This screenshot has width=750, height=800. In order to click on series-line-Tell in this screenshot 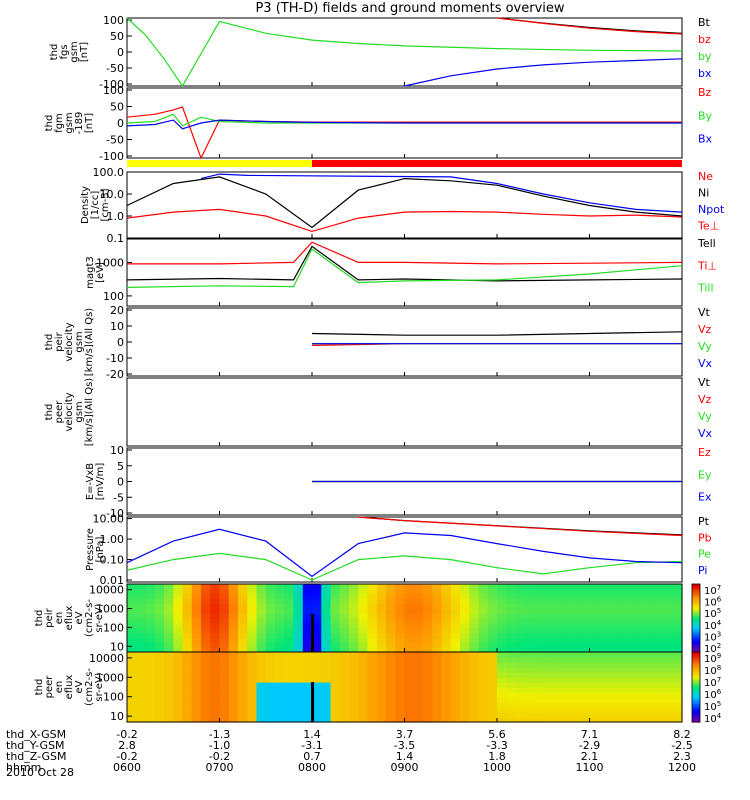, I will do `click(404, 263)`.